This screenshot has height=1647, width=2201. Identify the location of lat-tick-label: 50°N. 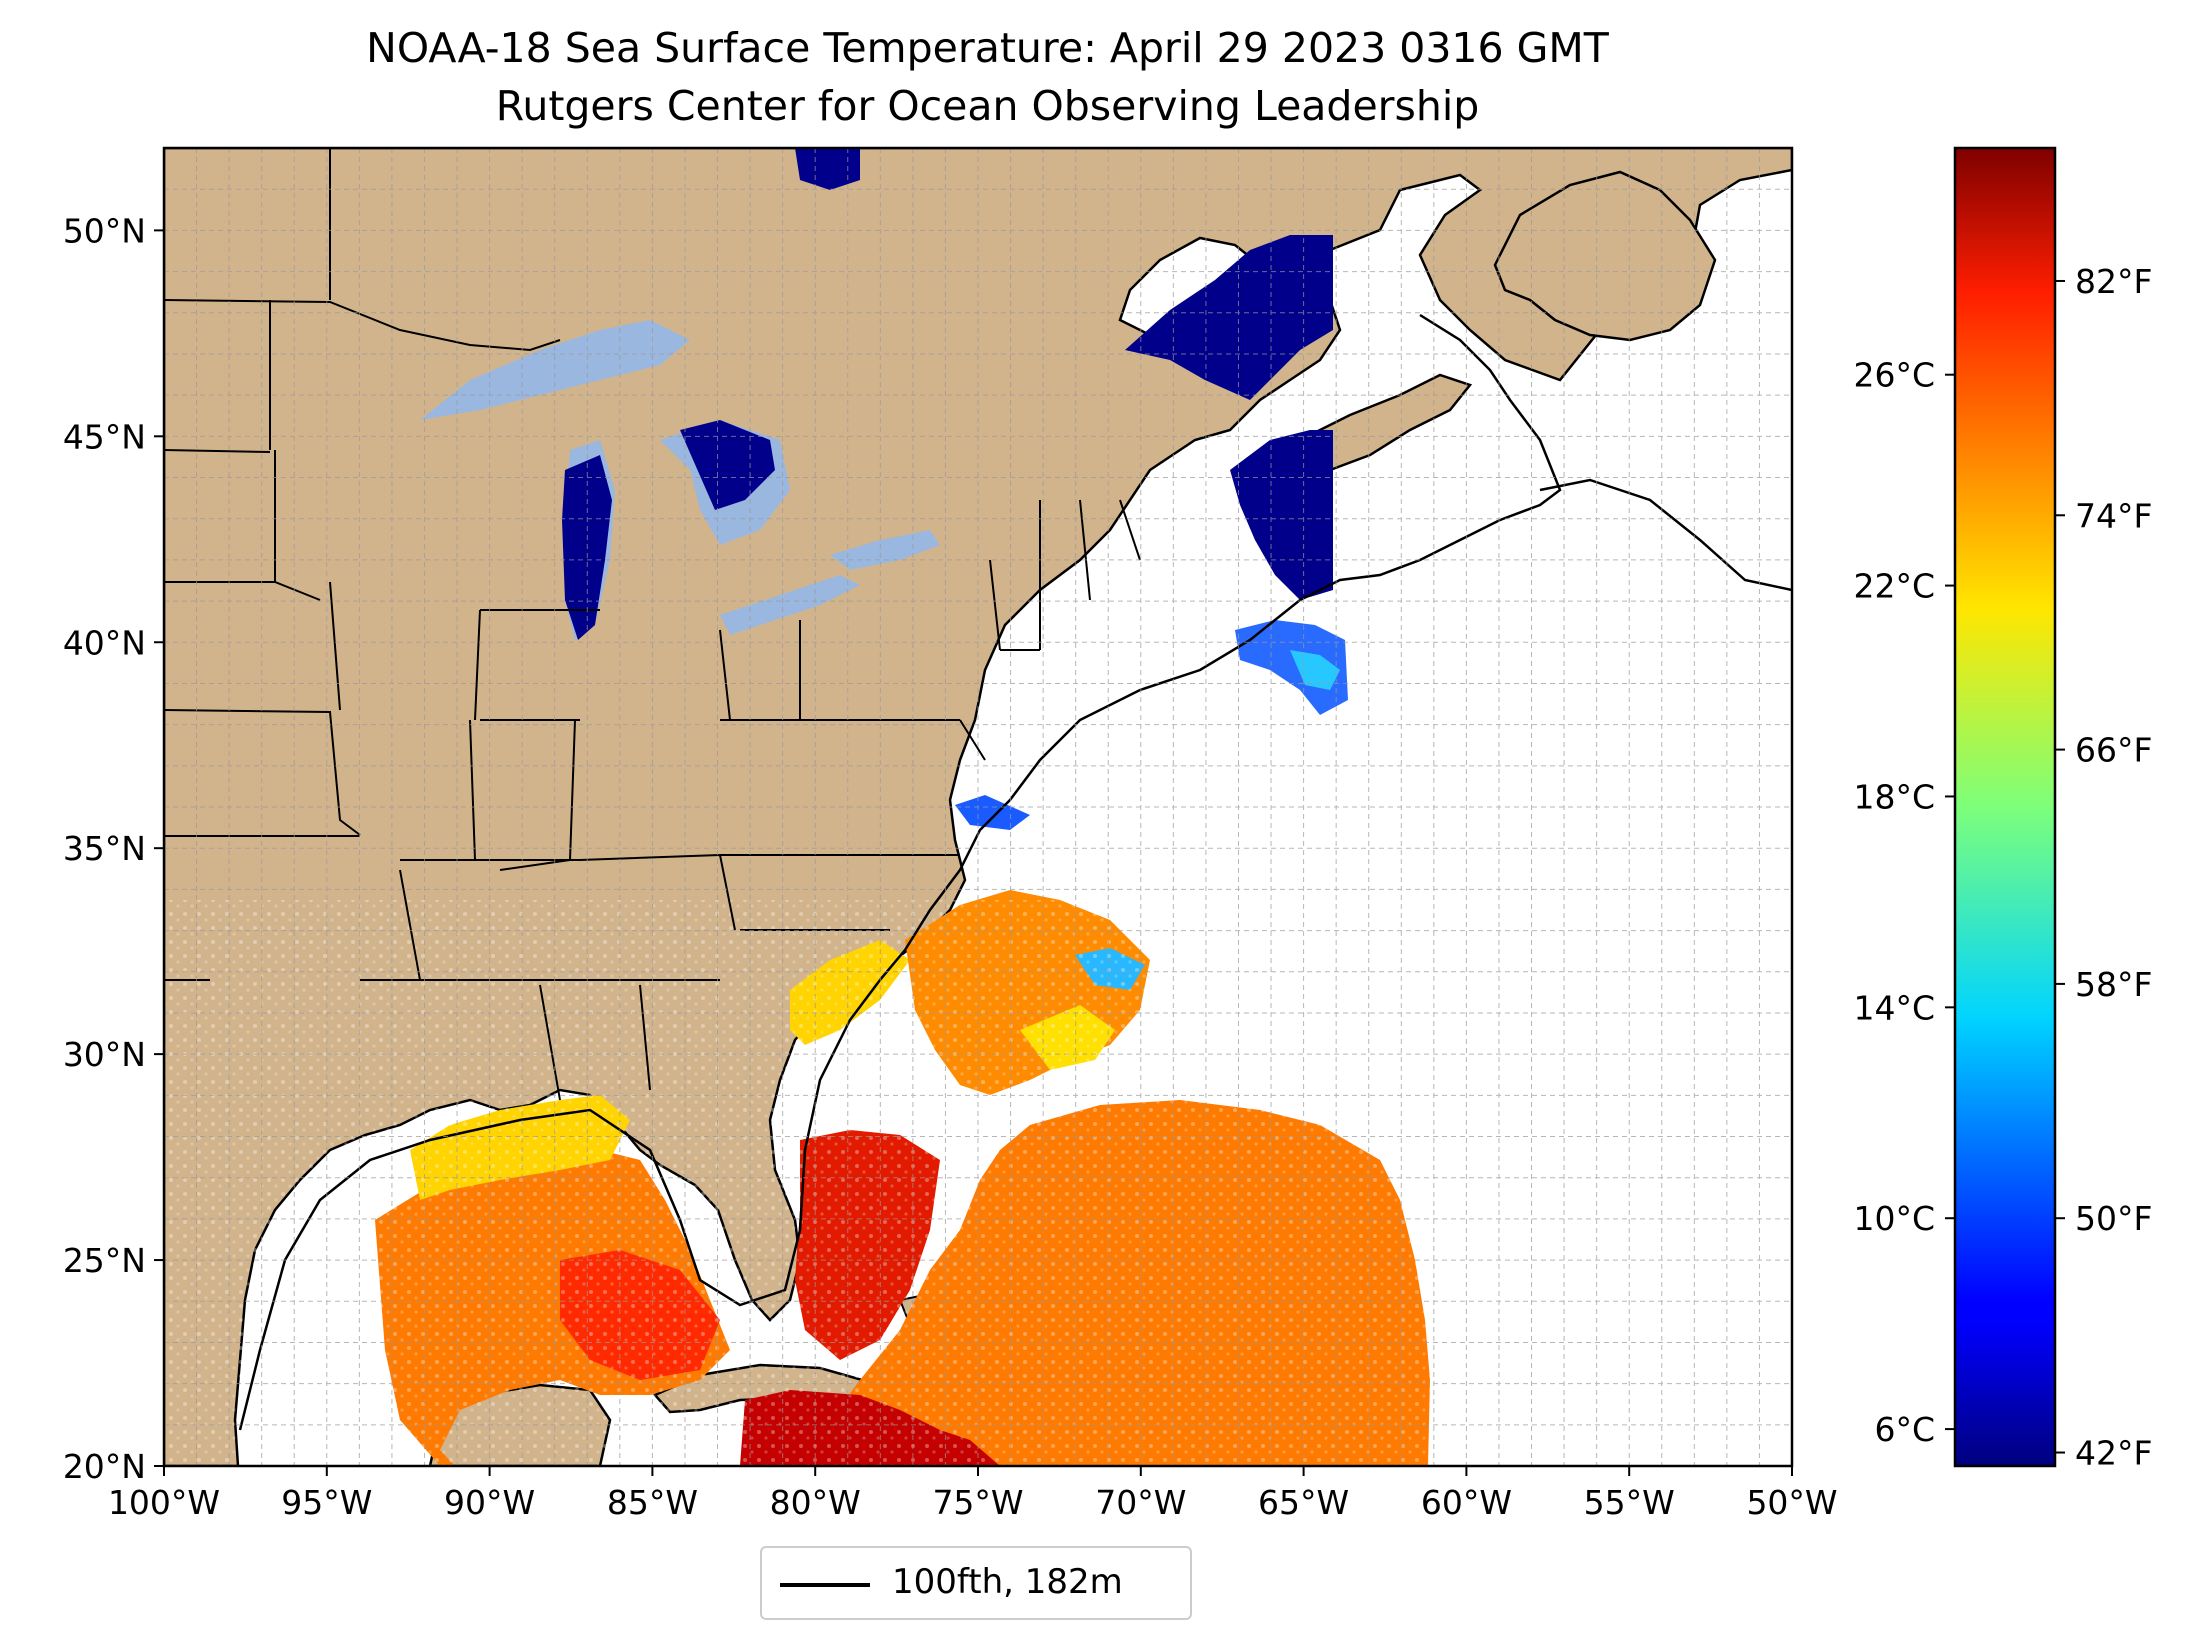
(104, 230).